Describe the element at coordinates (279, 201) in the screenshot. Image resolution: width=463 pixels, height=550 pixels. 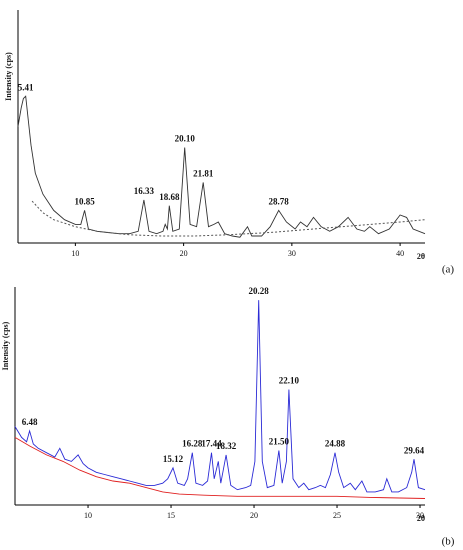
I see `peak-label: 28.78` at that location.